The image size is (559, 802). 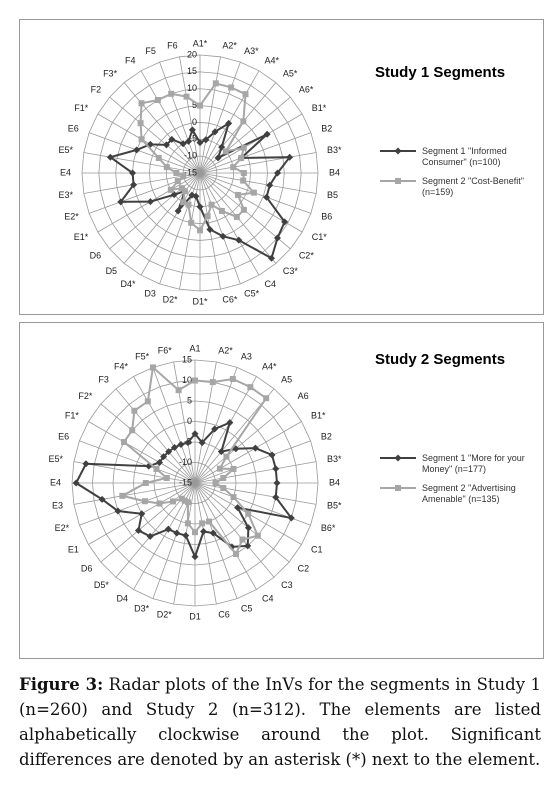 I want to click on r-tick-label: -5, so click(x=193, y=139).